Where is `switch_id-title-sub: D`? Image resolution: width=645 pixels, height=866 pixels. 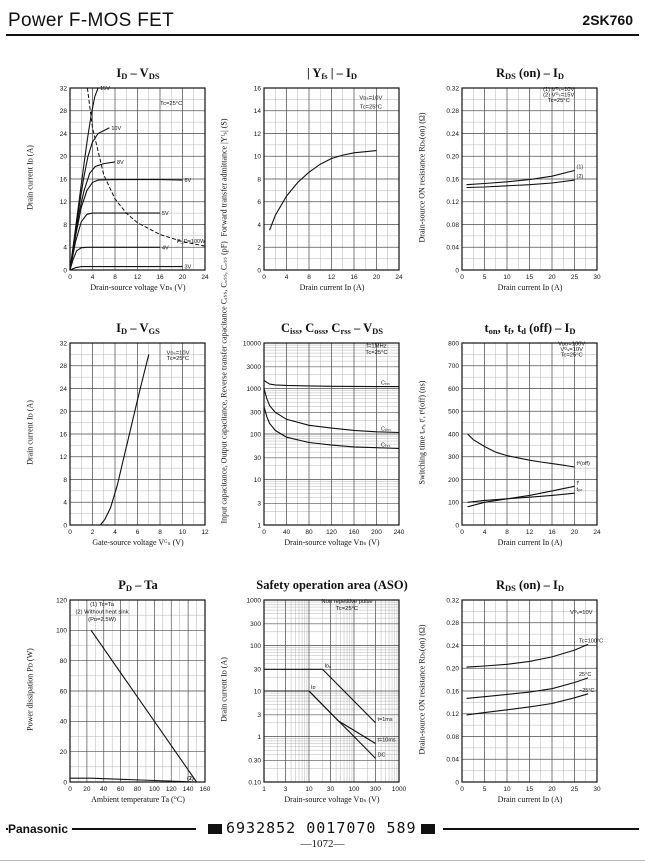 switch_id-title-sub: D is located at coordinates (572, 331).